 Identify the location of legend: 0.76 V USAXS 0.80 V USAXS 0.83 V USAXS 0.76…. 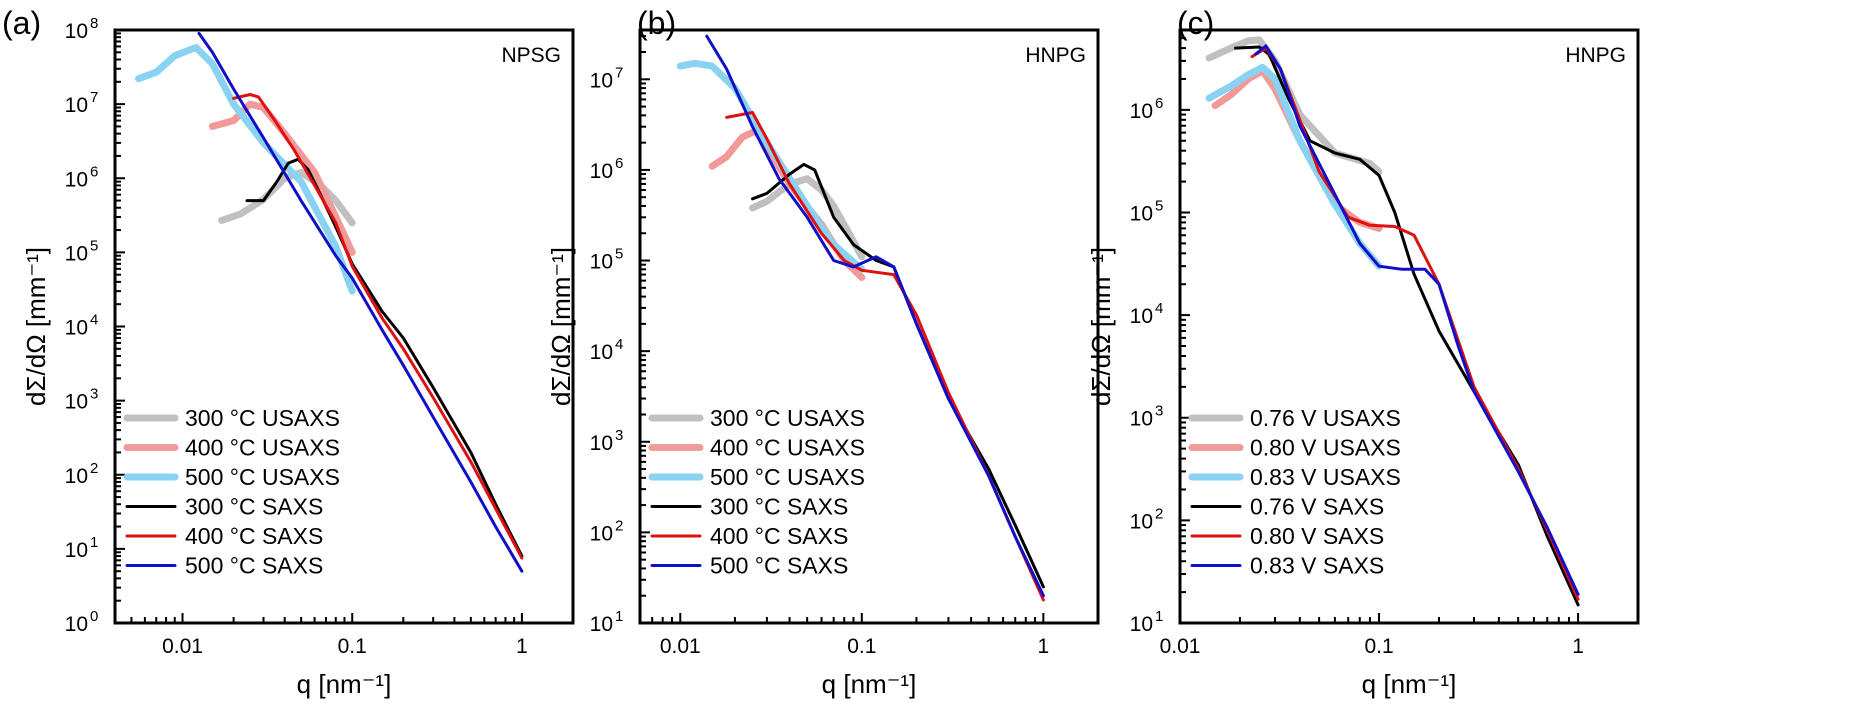
(1294, 492).